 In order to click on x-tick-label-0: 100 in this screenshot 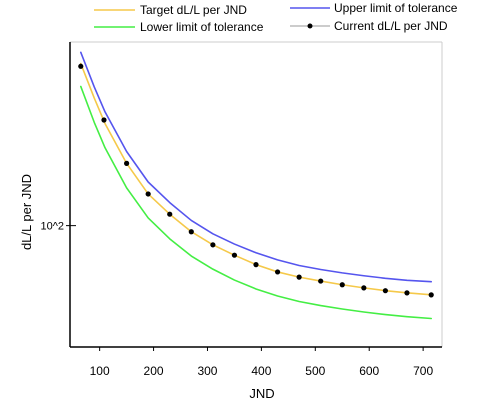, I will do `click(100, 371)`.